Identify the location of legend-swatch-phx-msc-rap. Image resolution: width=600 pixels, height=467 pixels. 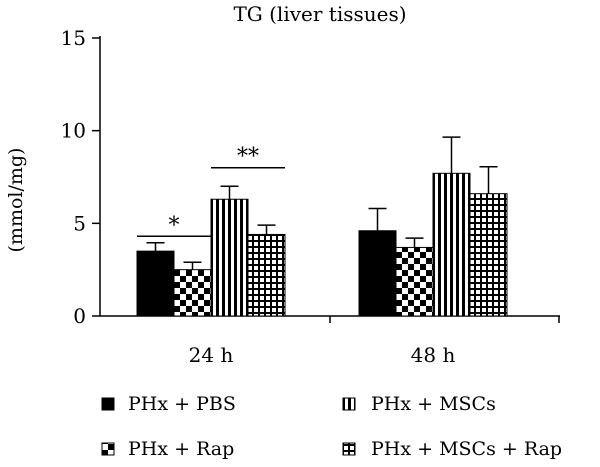
(349, 449).